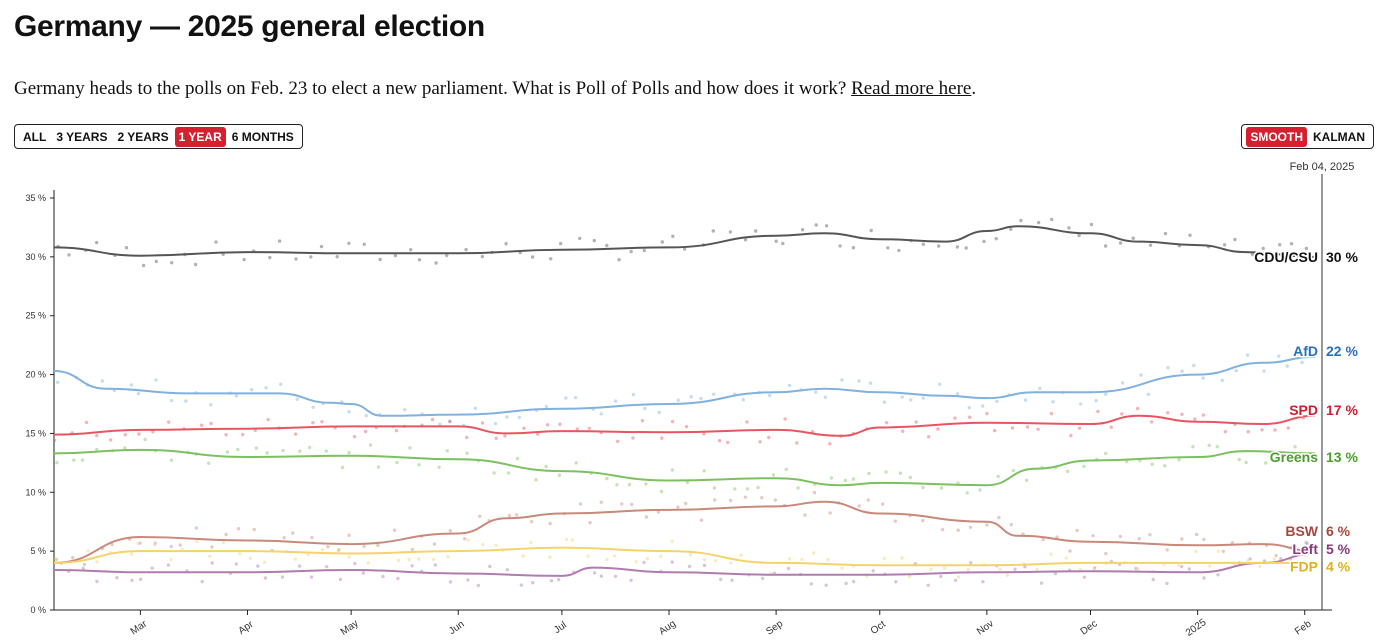 The height and width of the screenshot is (643, 1382). I want to click on date-cursor: Feb 04, 2025, so click(1322, 385).